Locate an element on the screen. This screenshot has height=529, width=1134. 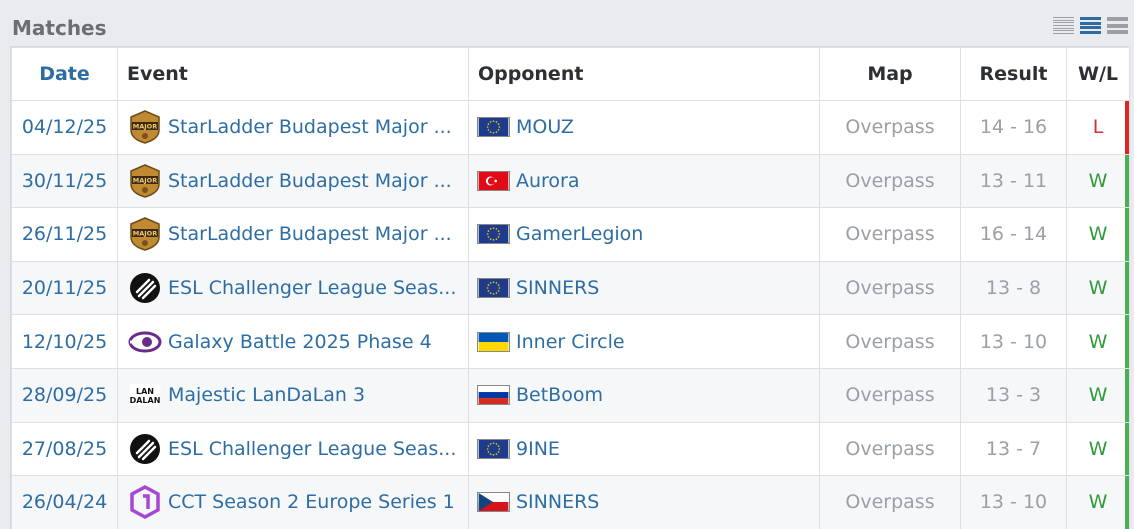
opponent-cell: Aurora is located at coordinates (644, 181).